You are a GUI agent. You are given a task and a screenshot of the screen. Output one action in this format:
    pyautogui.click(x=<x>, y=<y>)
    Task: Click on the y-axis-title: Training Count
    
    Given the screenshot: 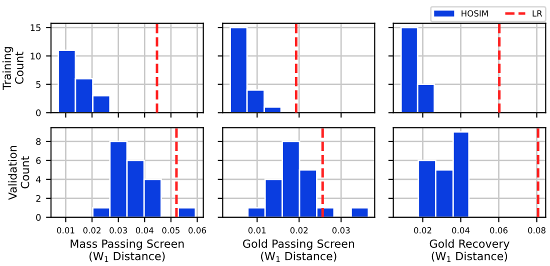 What is the action you would take?
    pyautogui.click(x=13, y=68)
    